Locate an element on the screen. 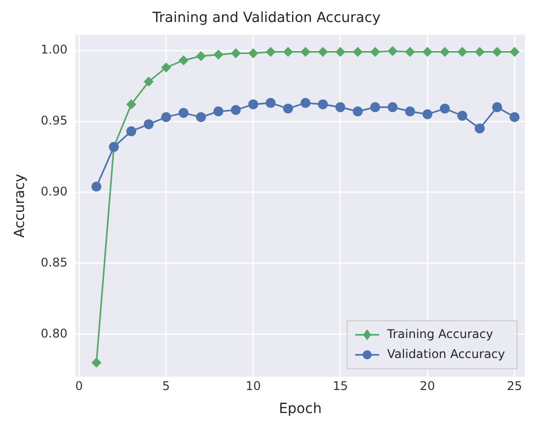  y-tick-label: 0.85 is located at coordinates (54, 262).